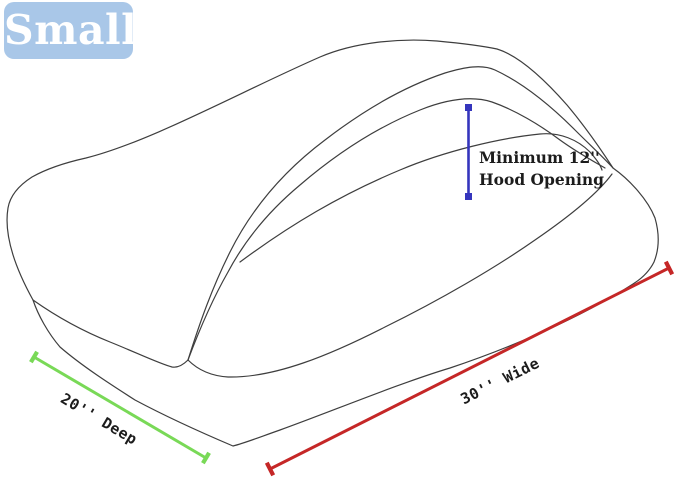  I want to click on hood-opening-label-line2: Hood Opening, so click(542, 179).